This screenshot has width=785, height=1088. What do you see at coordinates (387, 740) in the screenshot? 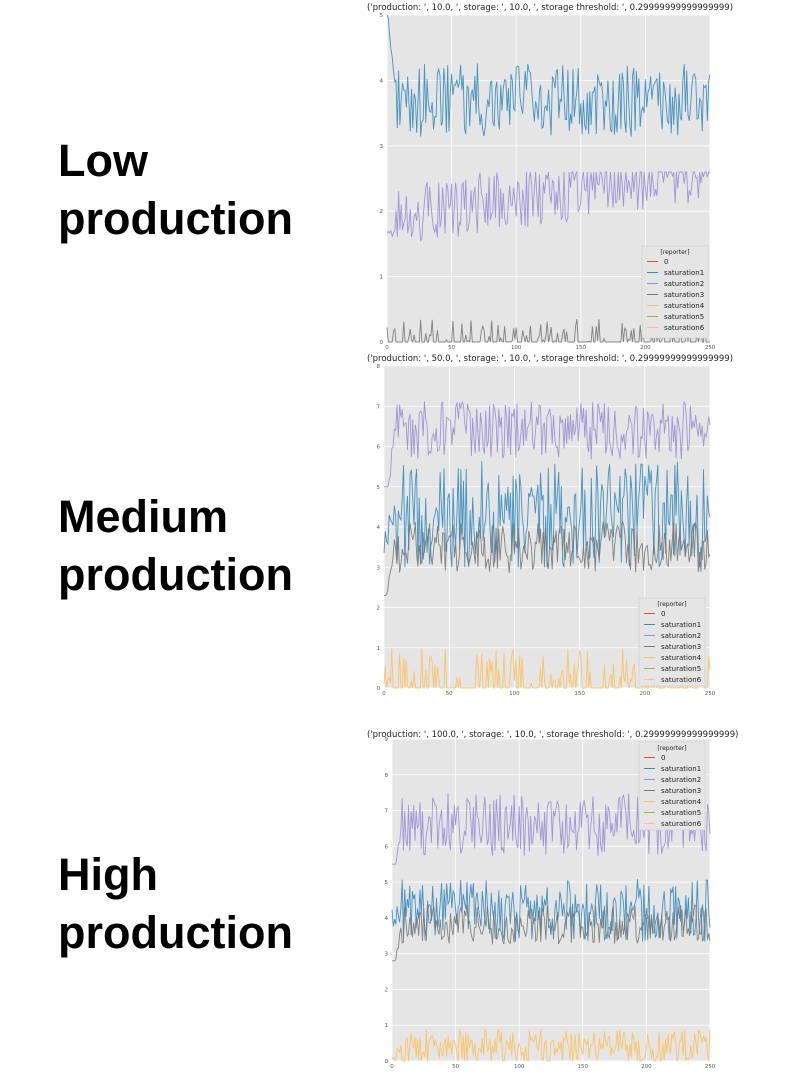
I see `y-tick-label: 9` at bounding box center [387, 740].